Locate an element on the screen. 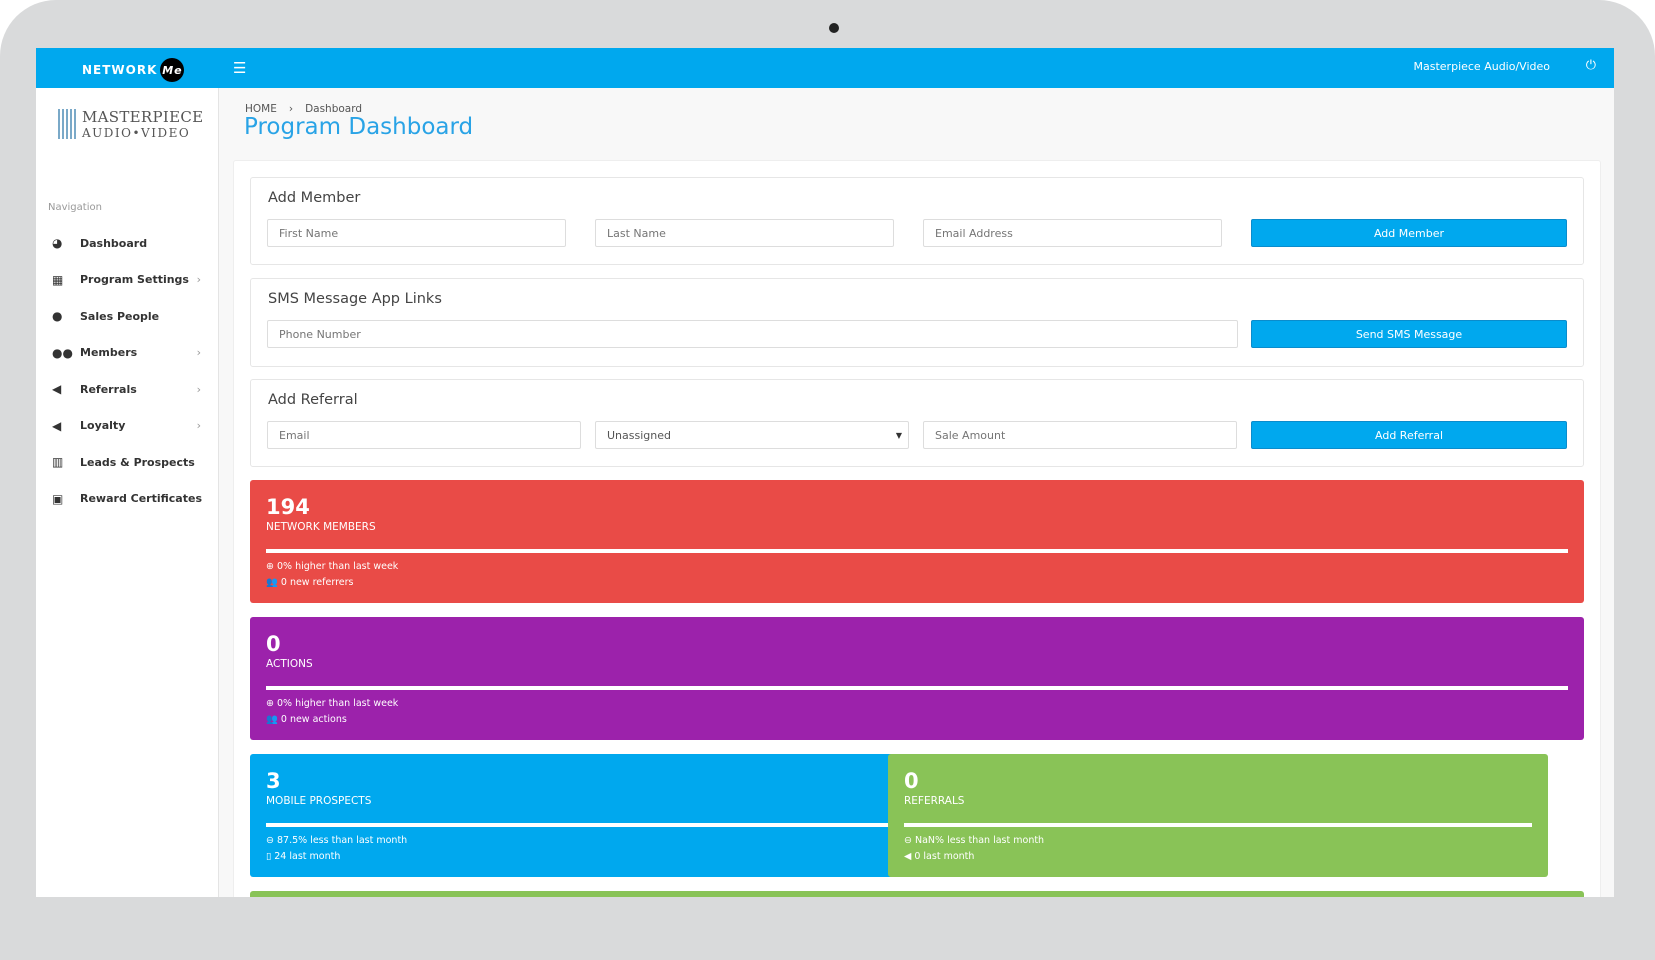 Image resolution: width=1655 pixels, height=960 pixels. stat-detail: 0 last month is located at coordinates (944, 856).